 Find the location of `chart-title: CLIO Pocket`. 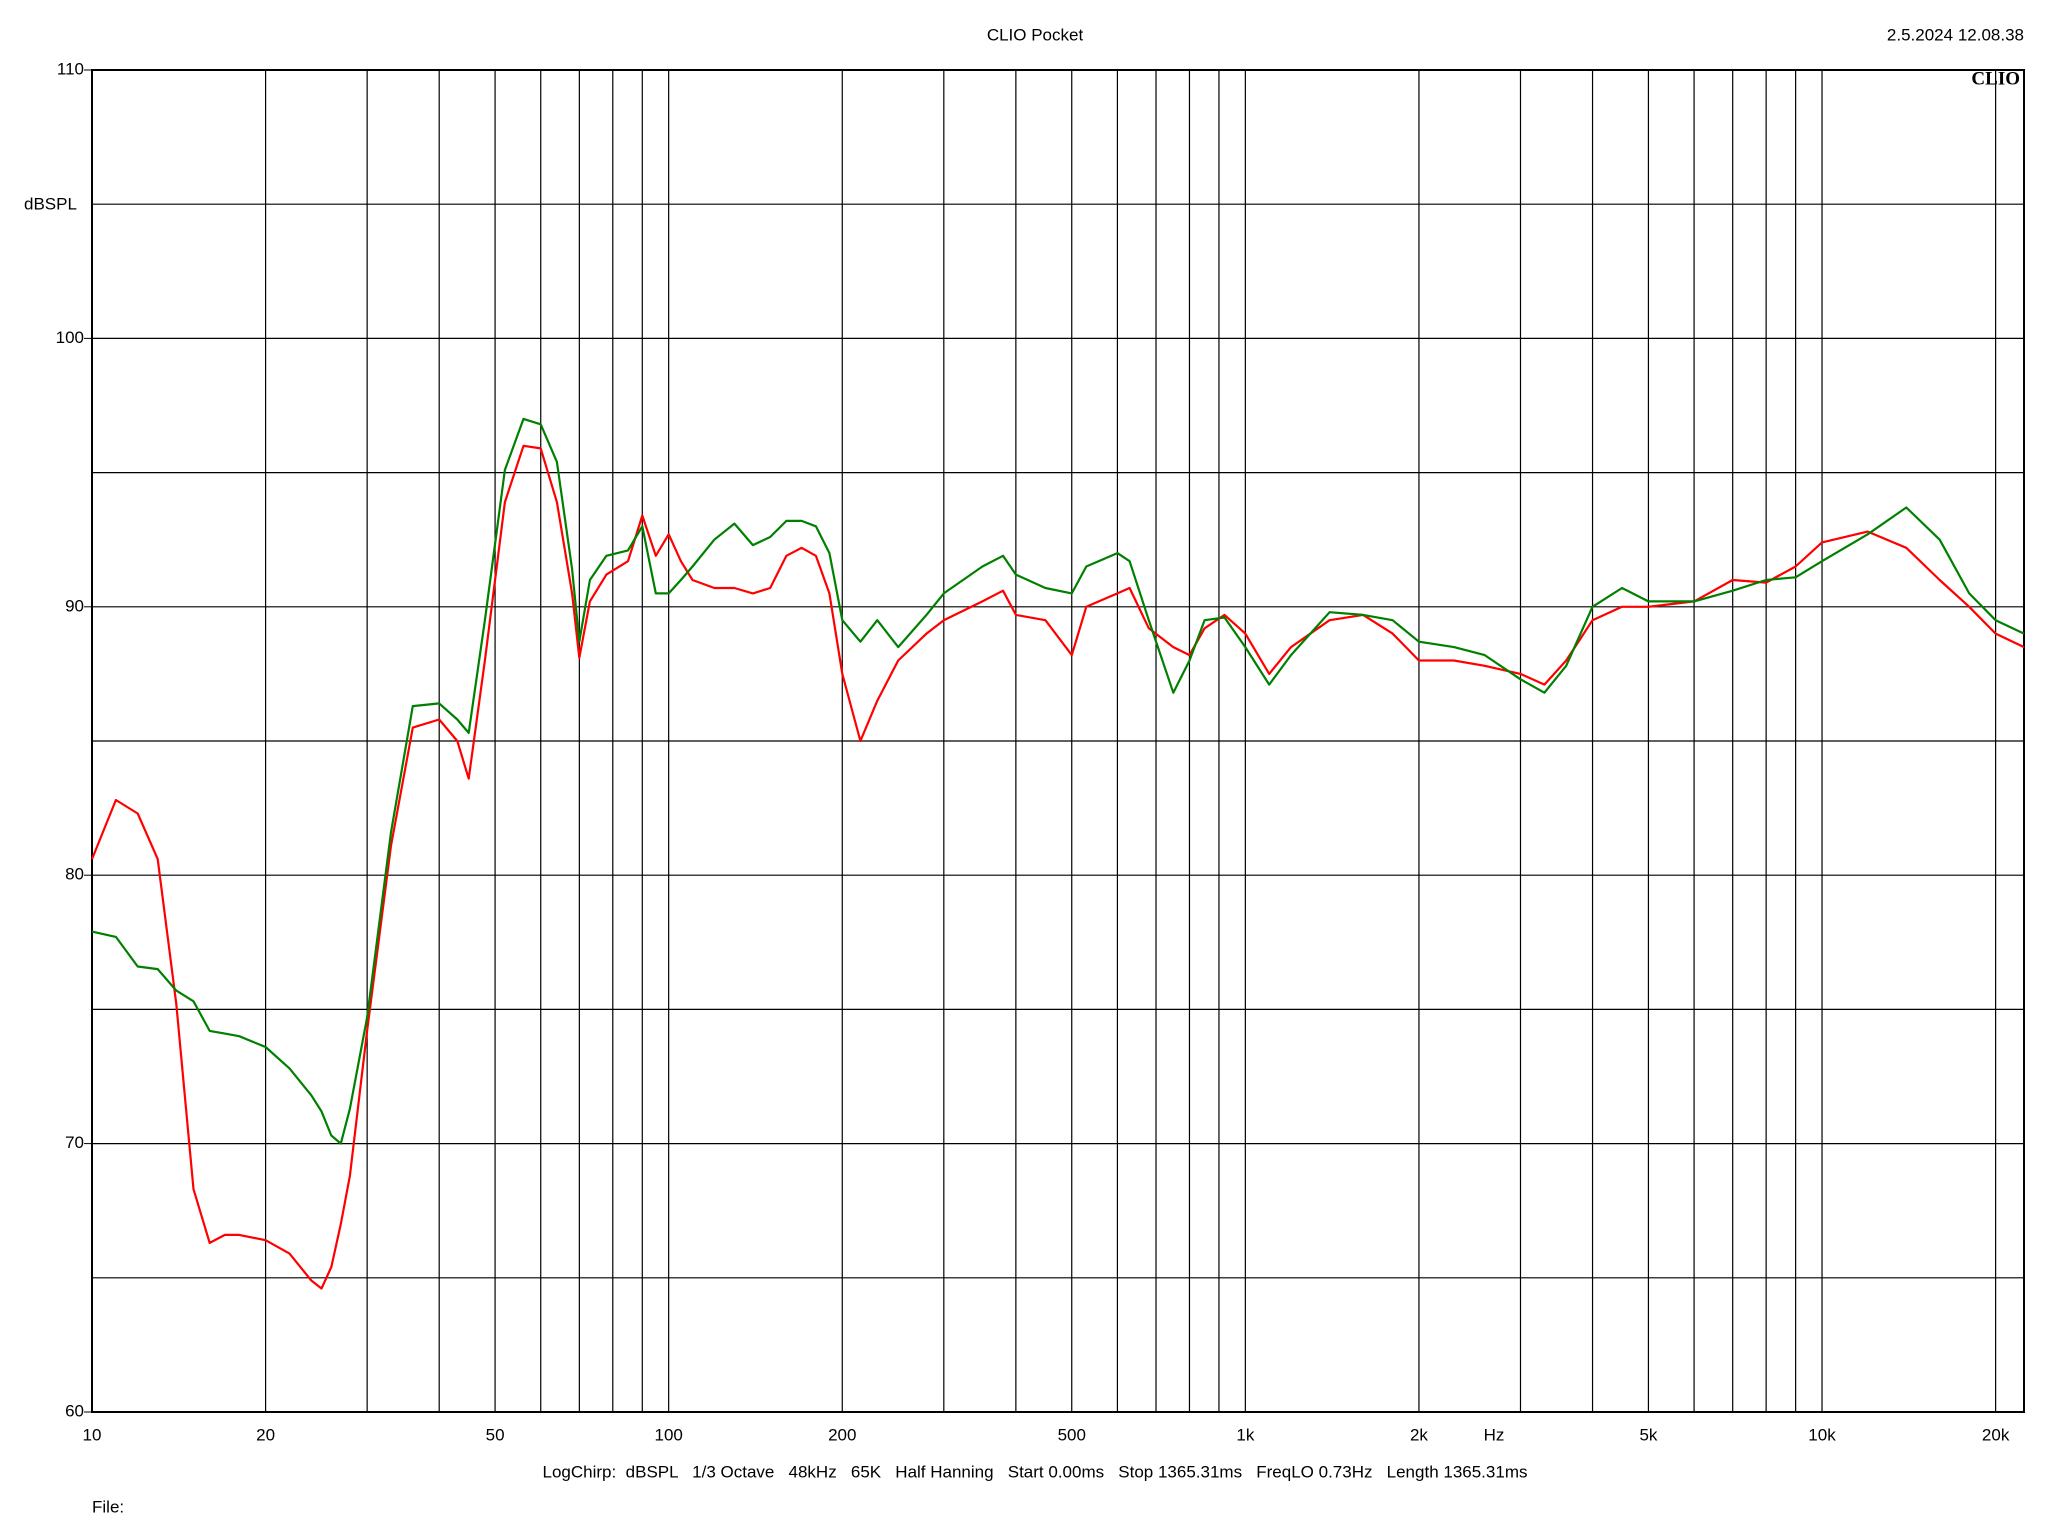

chart-title: CLIO Pocket is located at coordinates (1035, 34).